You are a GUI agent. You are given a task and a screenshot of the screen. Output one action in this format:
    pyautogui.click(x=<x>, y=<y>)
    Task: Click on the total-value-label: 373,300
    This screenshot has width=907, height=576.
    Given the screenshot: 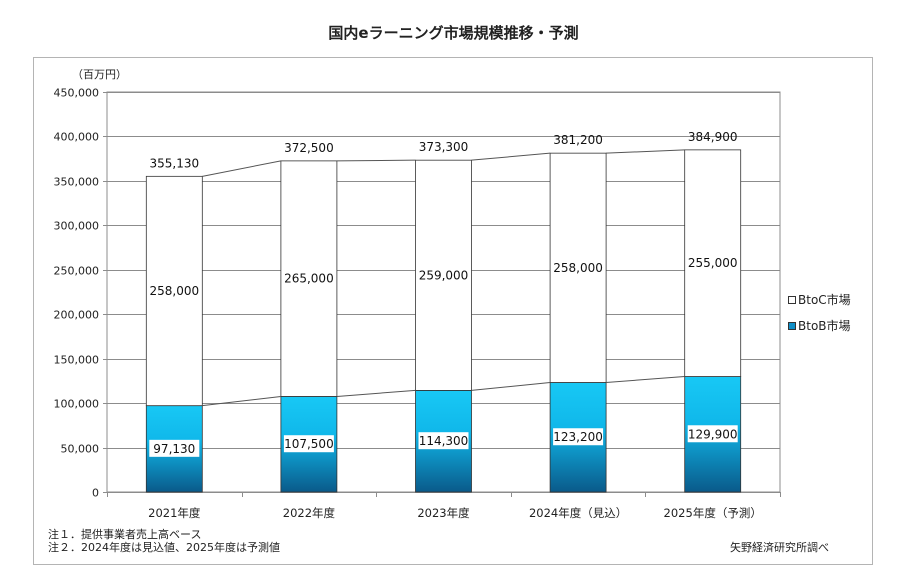 What is the action you would take?
    pyautogui.click(x=444, y=147)
    